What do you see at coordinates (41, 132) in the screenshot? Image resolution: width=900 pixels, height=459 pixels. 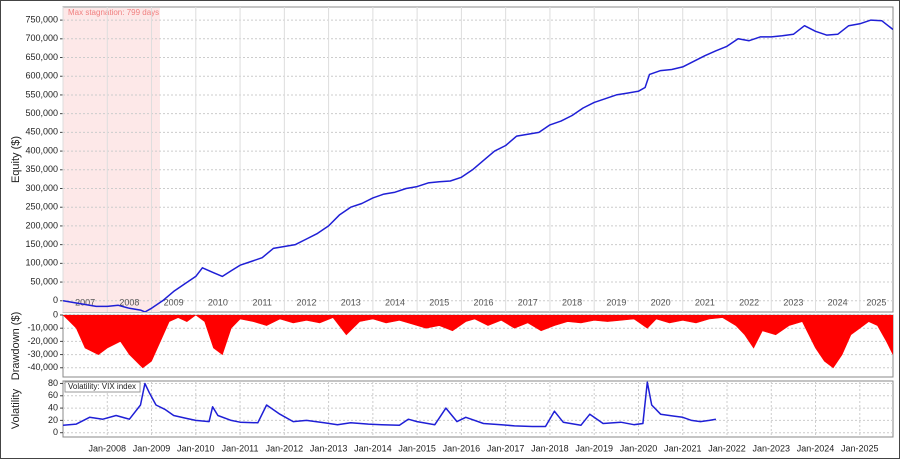 I see `y-tick-label: 450,000` at bounding box center [41, 132].